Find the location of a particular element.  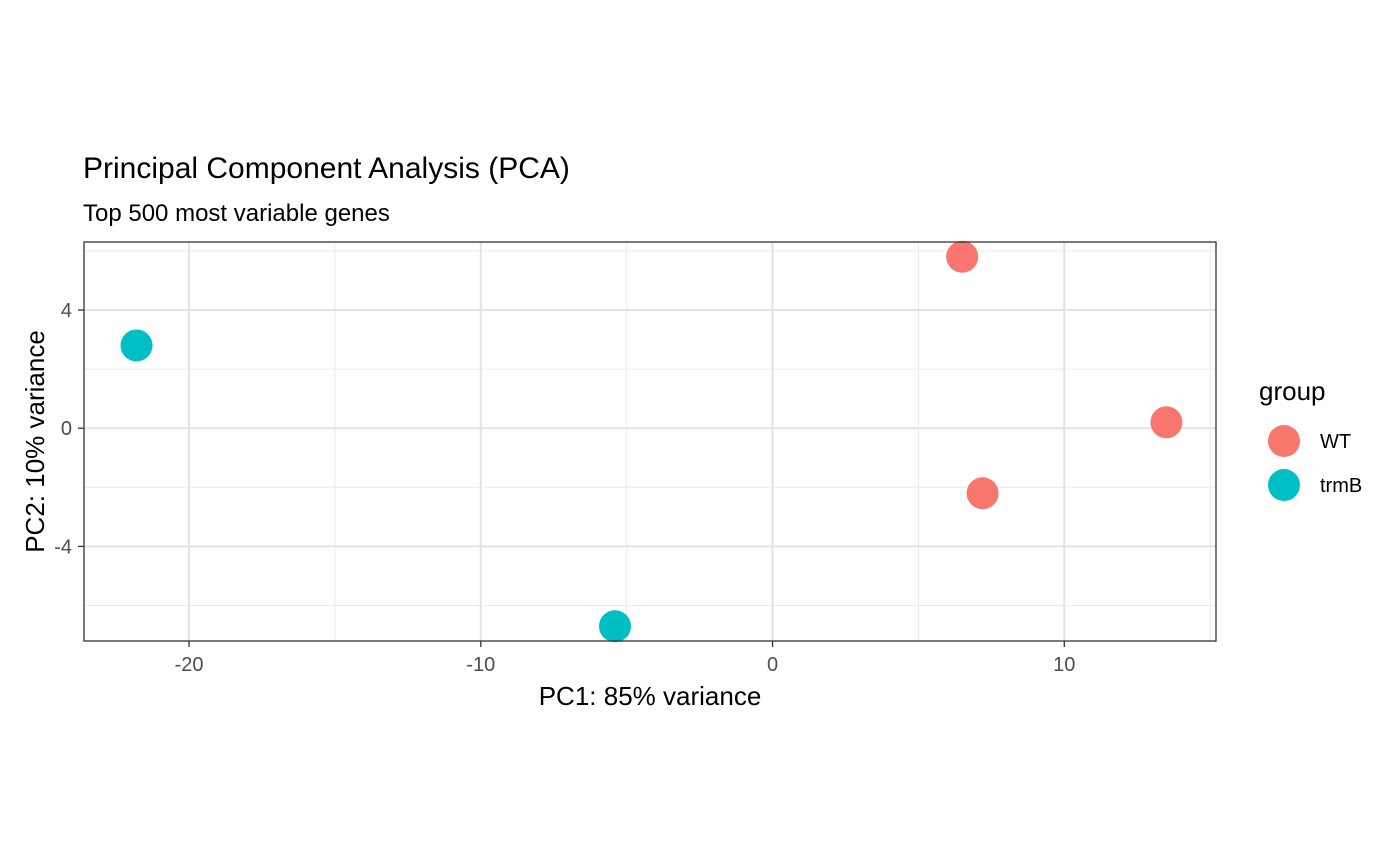

x-tick-label: -10 is located at coordinates (480, 665).